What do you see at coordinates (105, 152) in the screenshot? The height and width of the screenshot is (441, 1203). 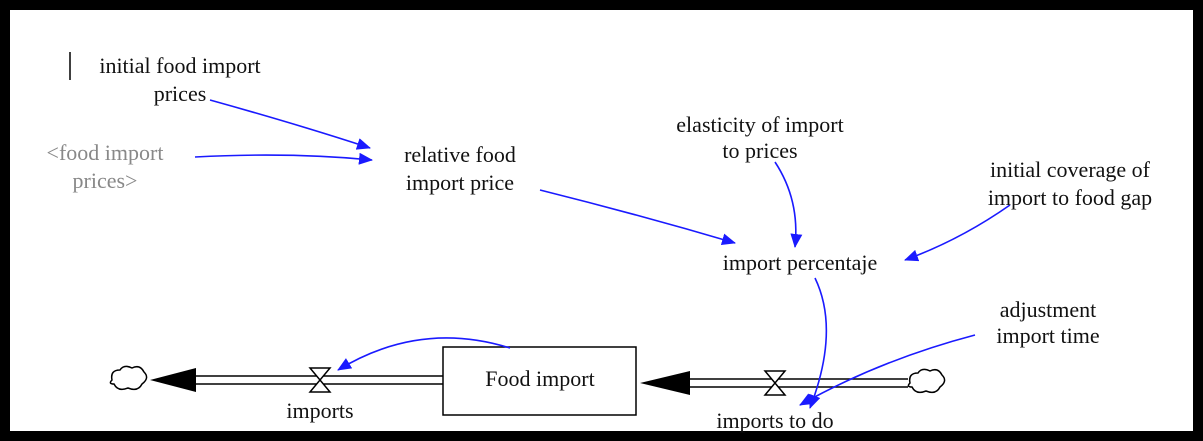 I see `shadow-label: <food import` at bounding box center [105, 152].